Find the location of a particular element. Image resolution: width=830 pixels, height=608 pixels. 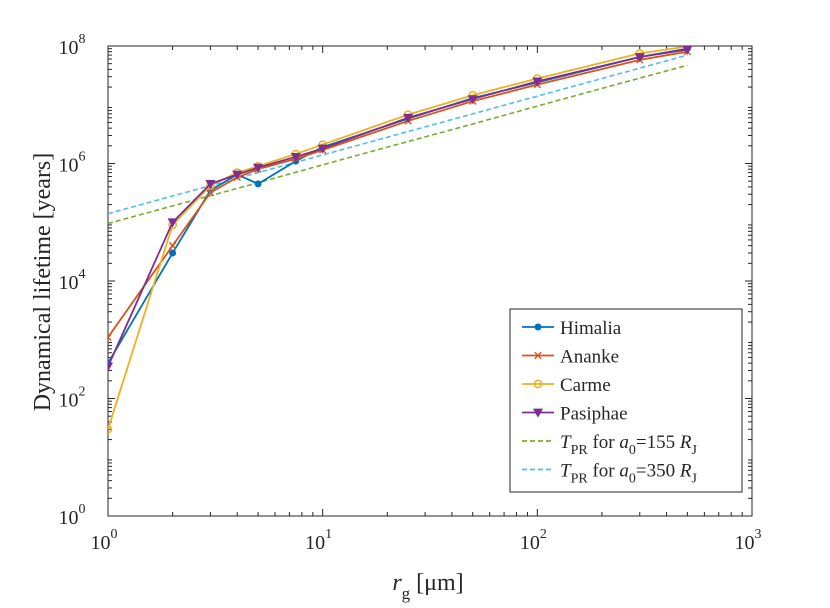

legend-entry: TPR for a0=350 RJ is located at coordinates (609, 474).